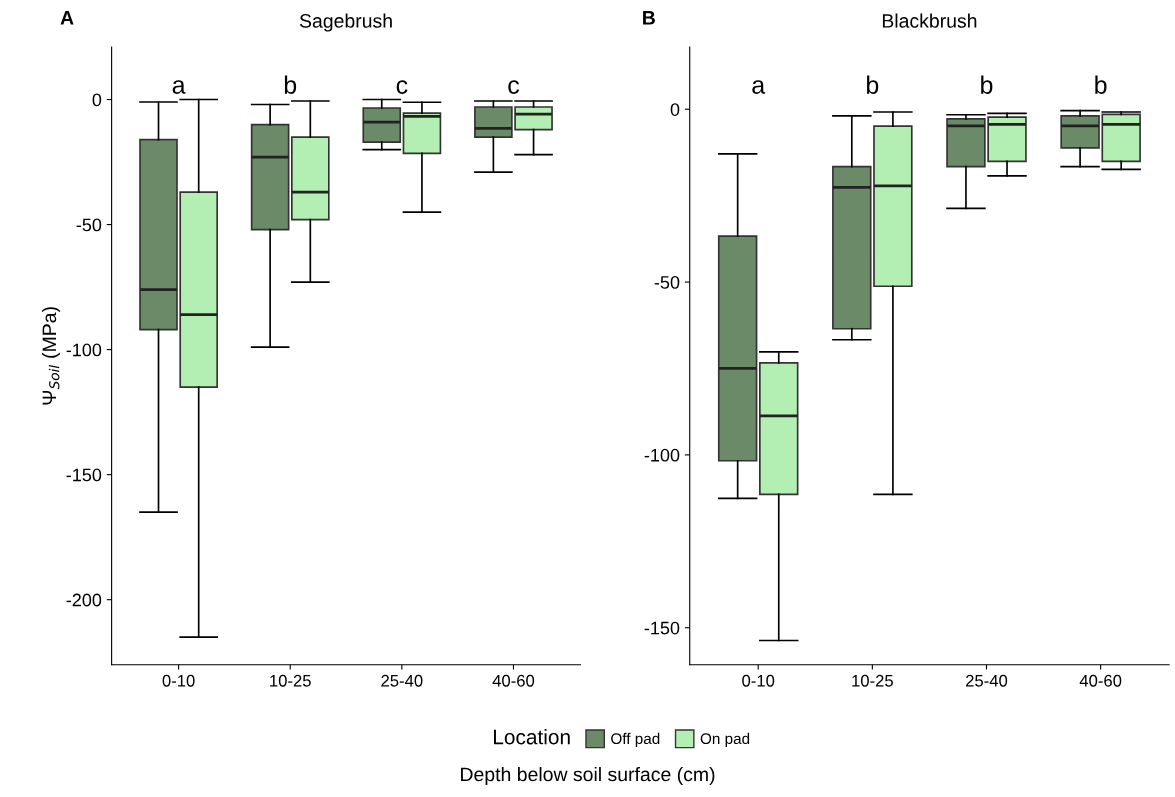 This screenshot has width=1175, height=797. What do you see at coordinates (51, 356) in the screenshot?
I see `y-axis-title: Ψ$_{Soil}$ (MPa)` at bounding box center [51, 356].